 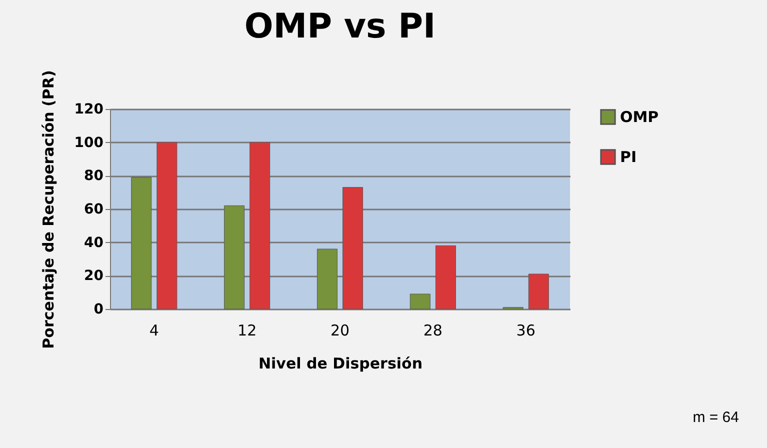 I want to click on x-tick-label: 12, so click(x=247, y=331).